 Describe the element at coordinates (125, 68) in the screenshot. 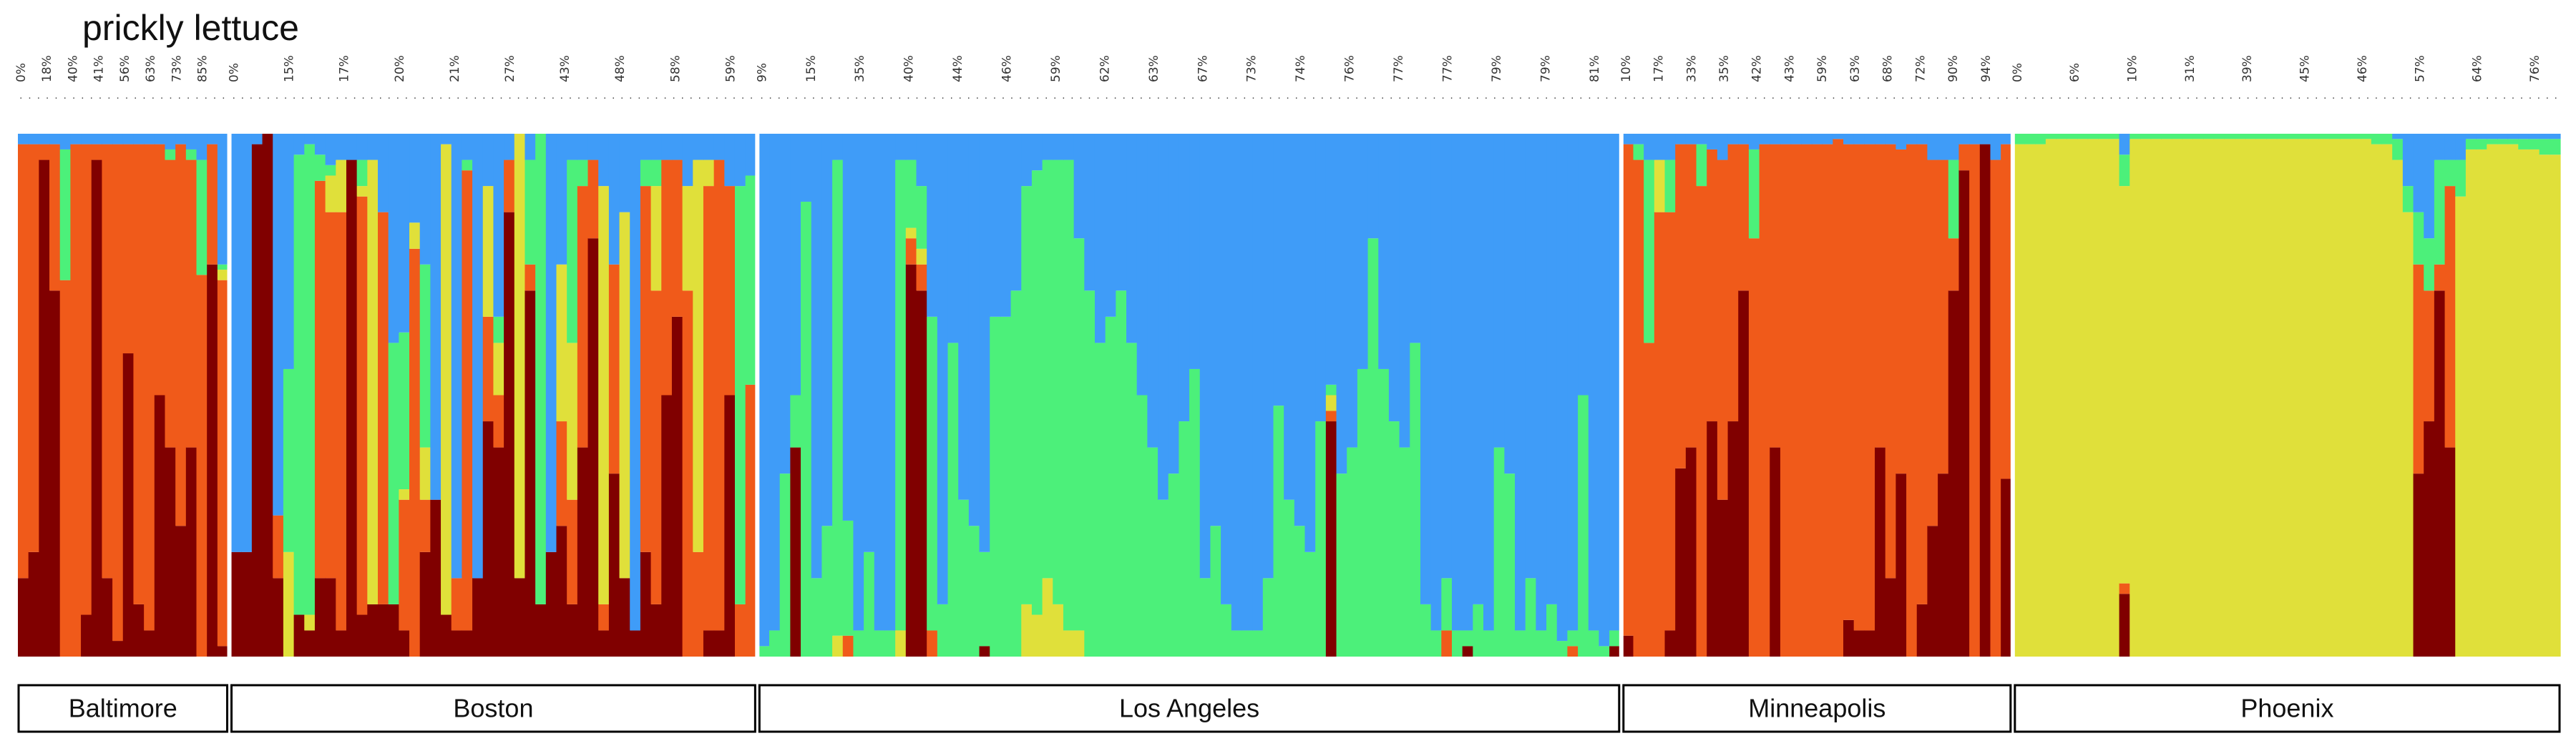

I see `tick-label: 56%` at that location.